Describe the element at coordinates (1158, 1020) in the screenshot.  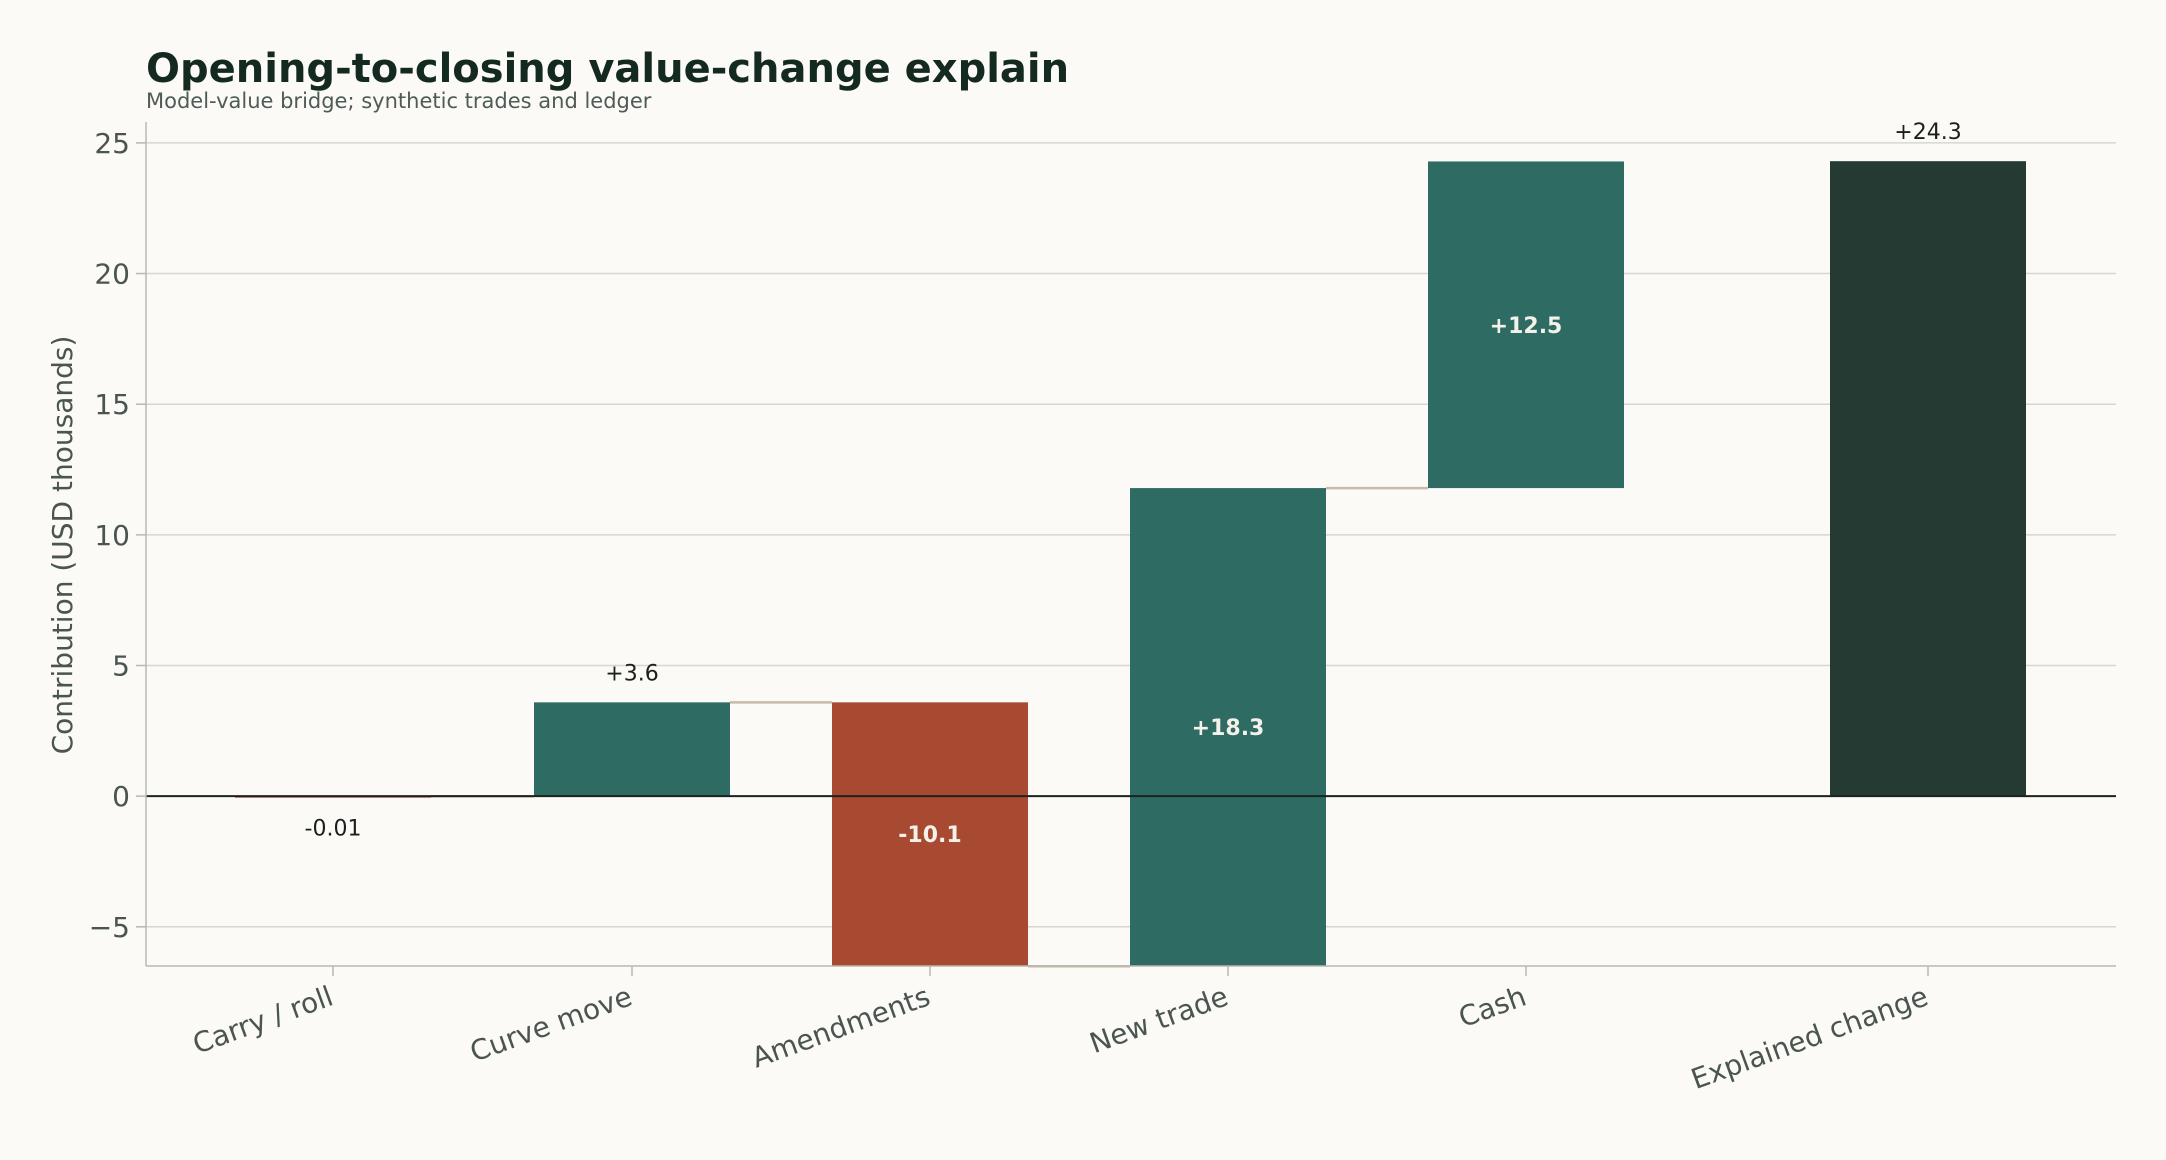
I see `x-tick-label: New trade` at that location.